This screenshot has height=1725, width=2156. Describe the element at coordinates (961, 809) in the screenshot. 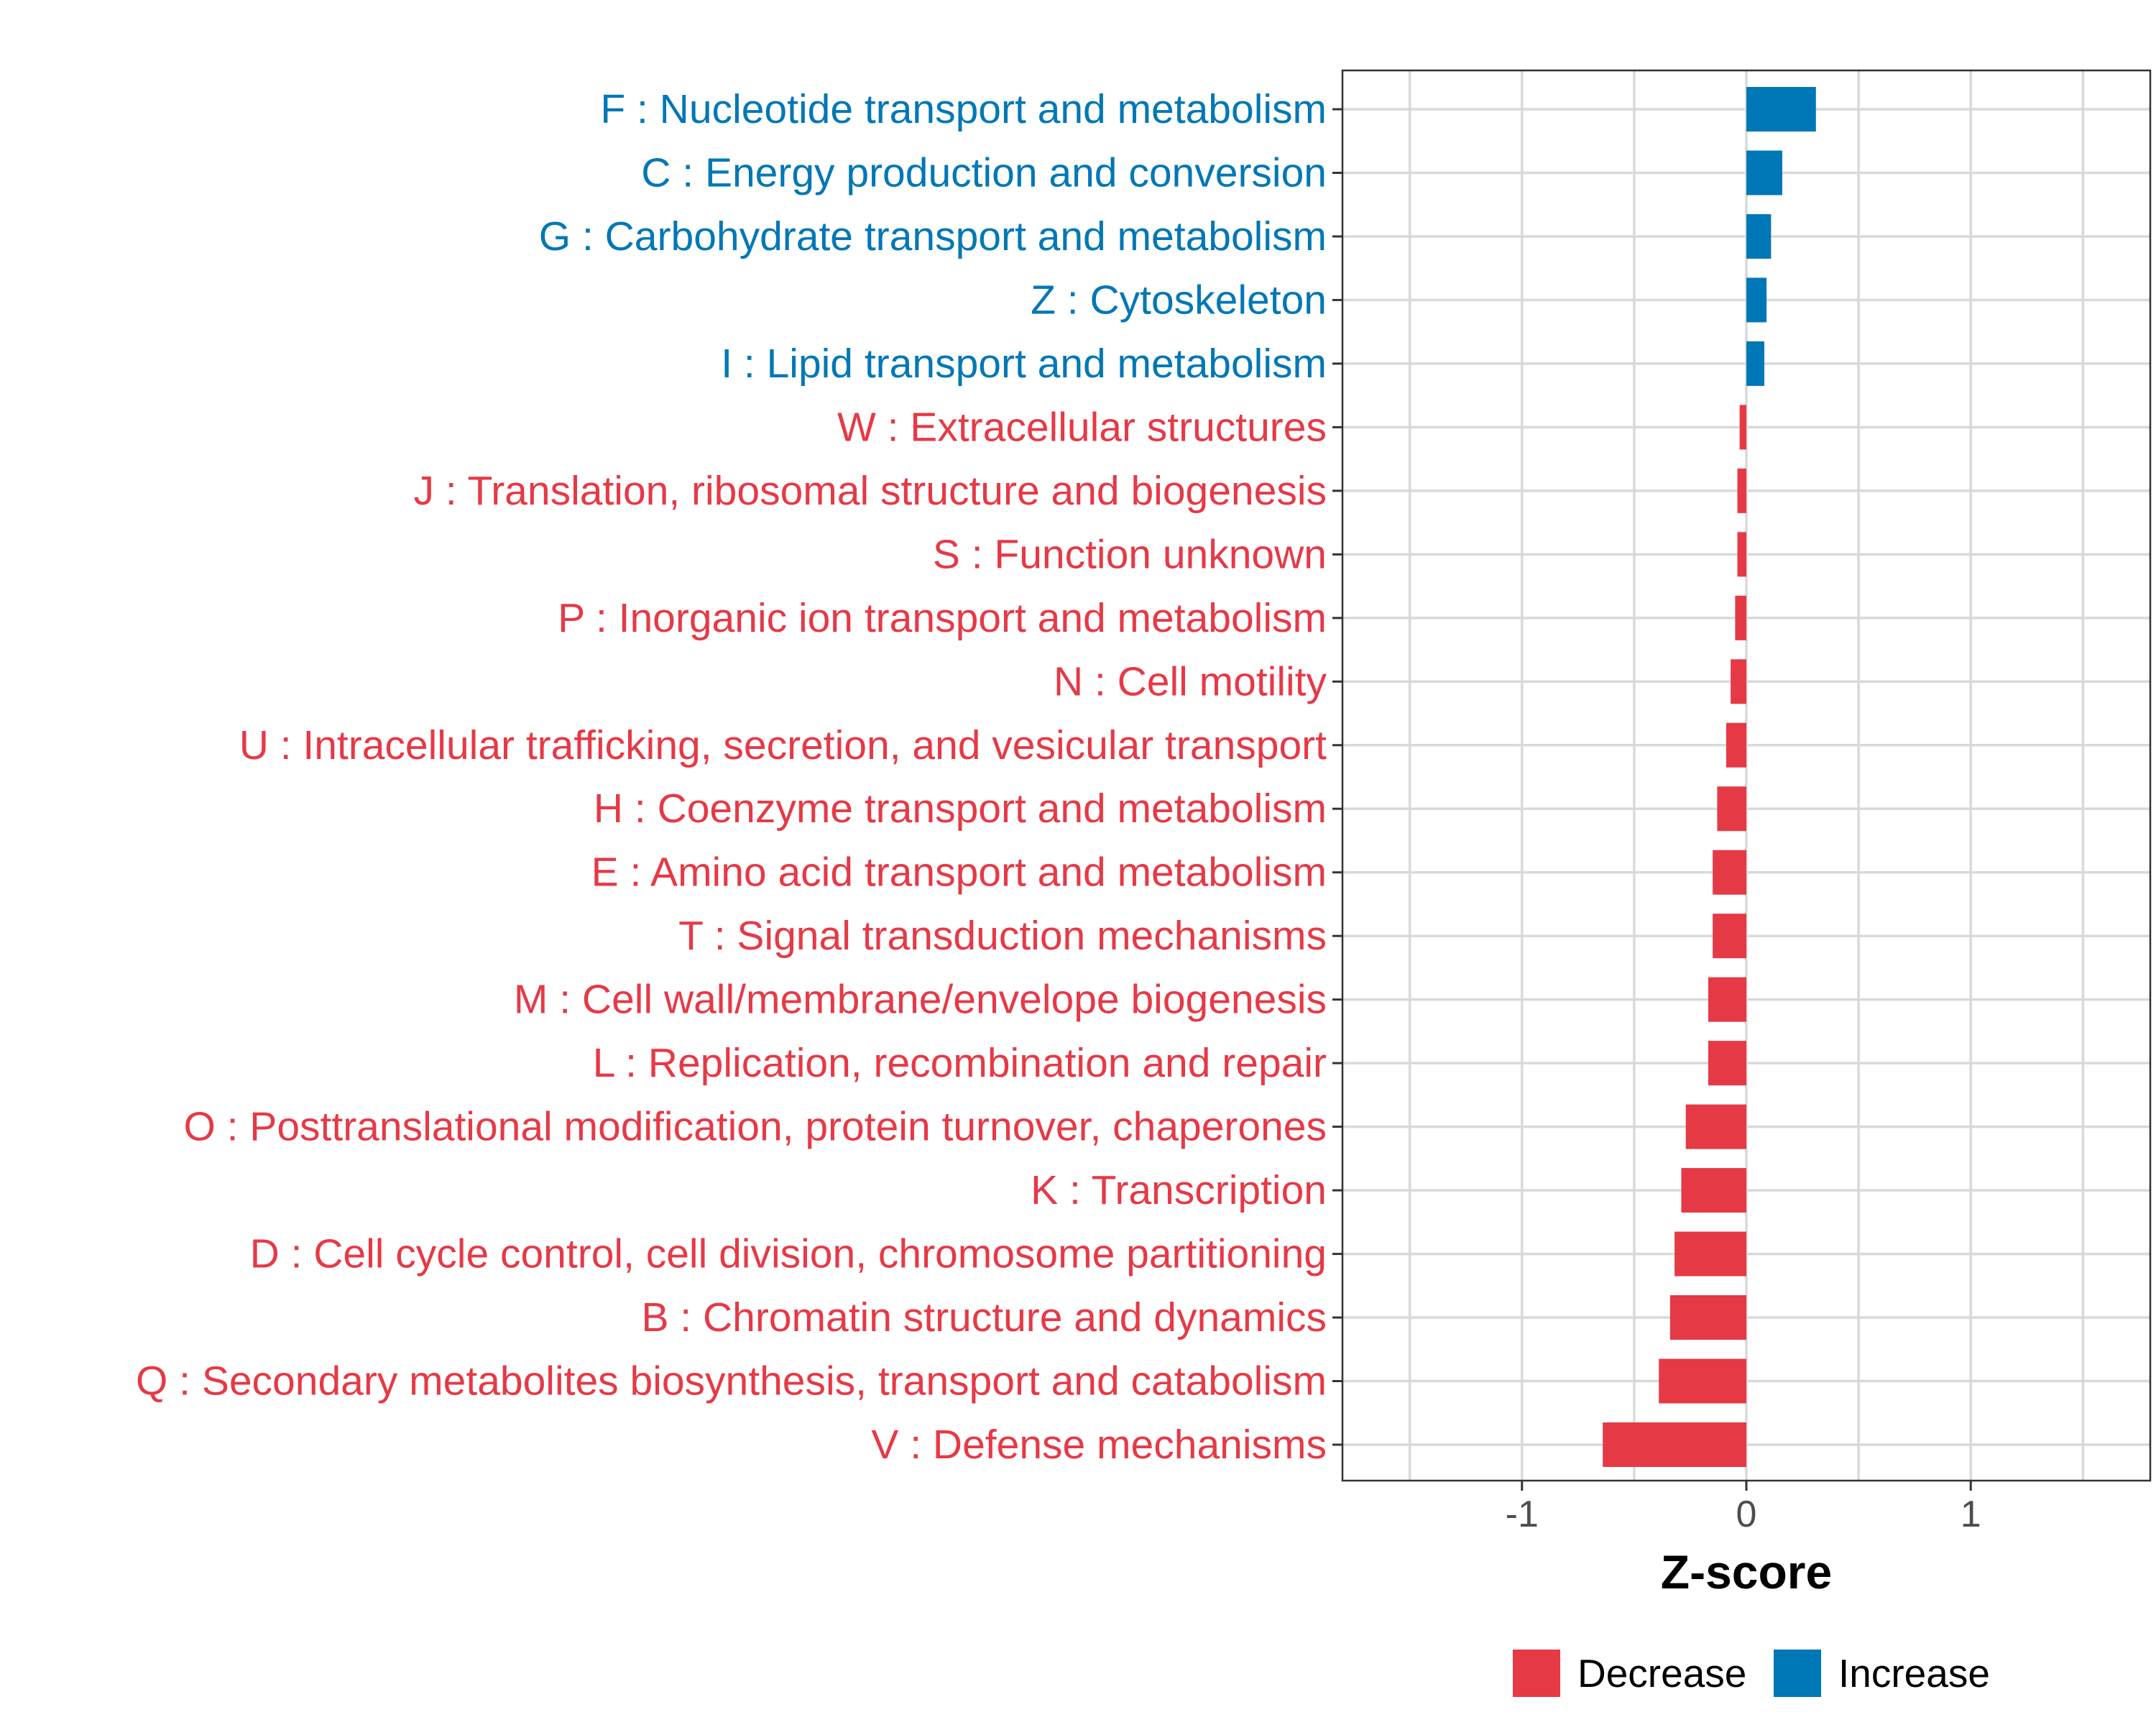

I see `category-label: H : Coenzyme transport and metabolism` at that location.